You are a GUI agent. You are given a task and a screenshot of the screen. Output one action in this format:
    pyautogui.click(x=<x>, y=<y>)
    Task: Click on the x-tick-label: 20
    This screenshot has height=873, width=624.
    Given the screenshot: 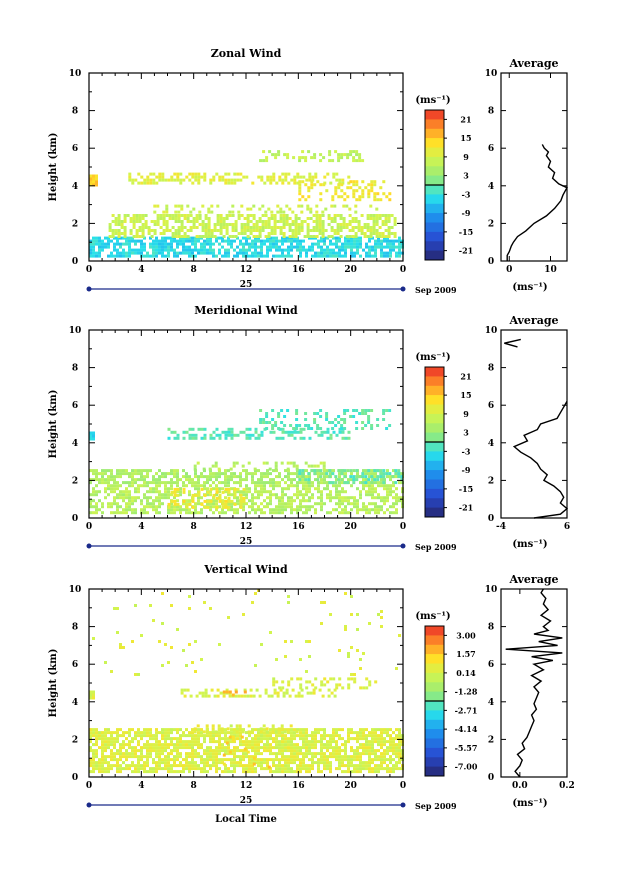 What is the action you would take?
    pyautogui.click(x=350, y=527)
    